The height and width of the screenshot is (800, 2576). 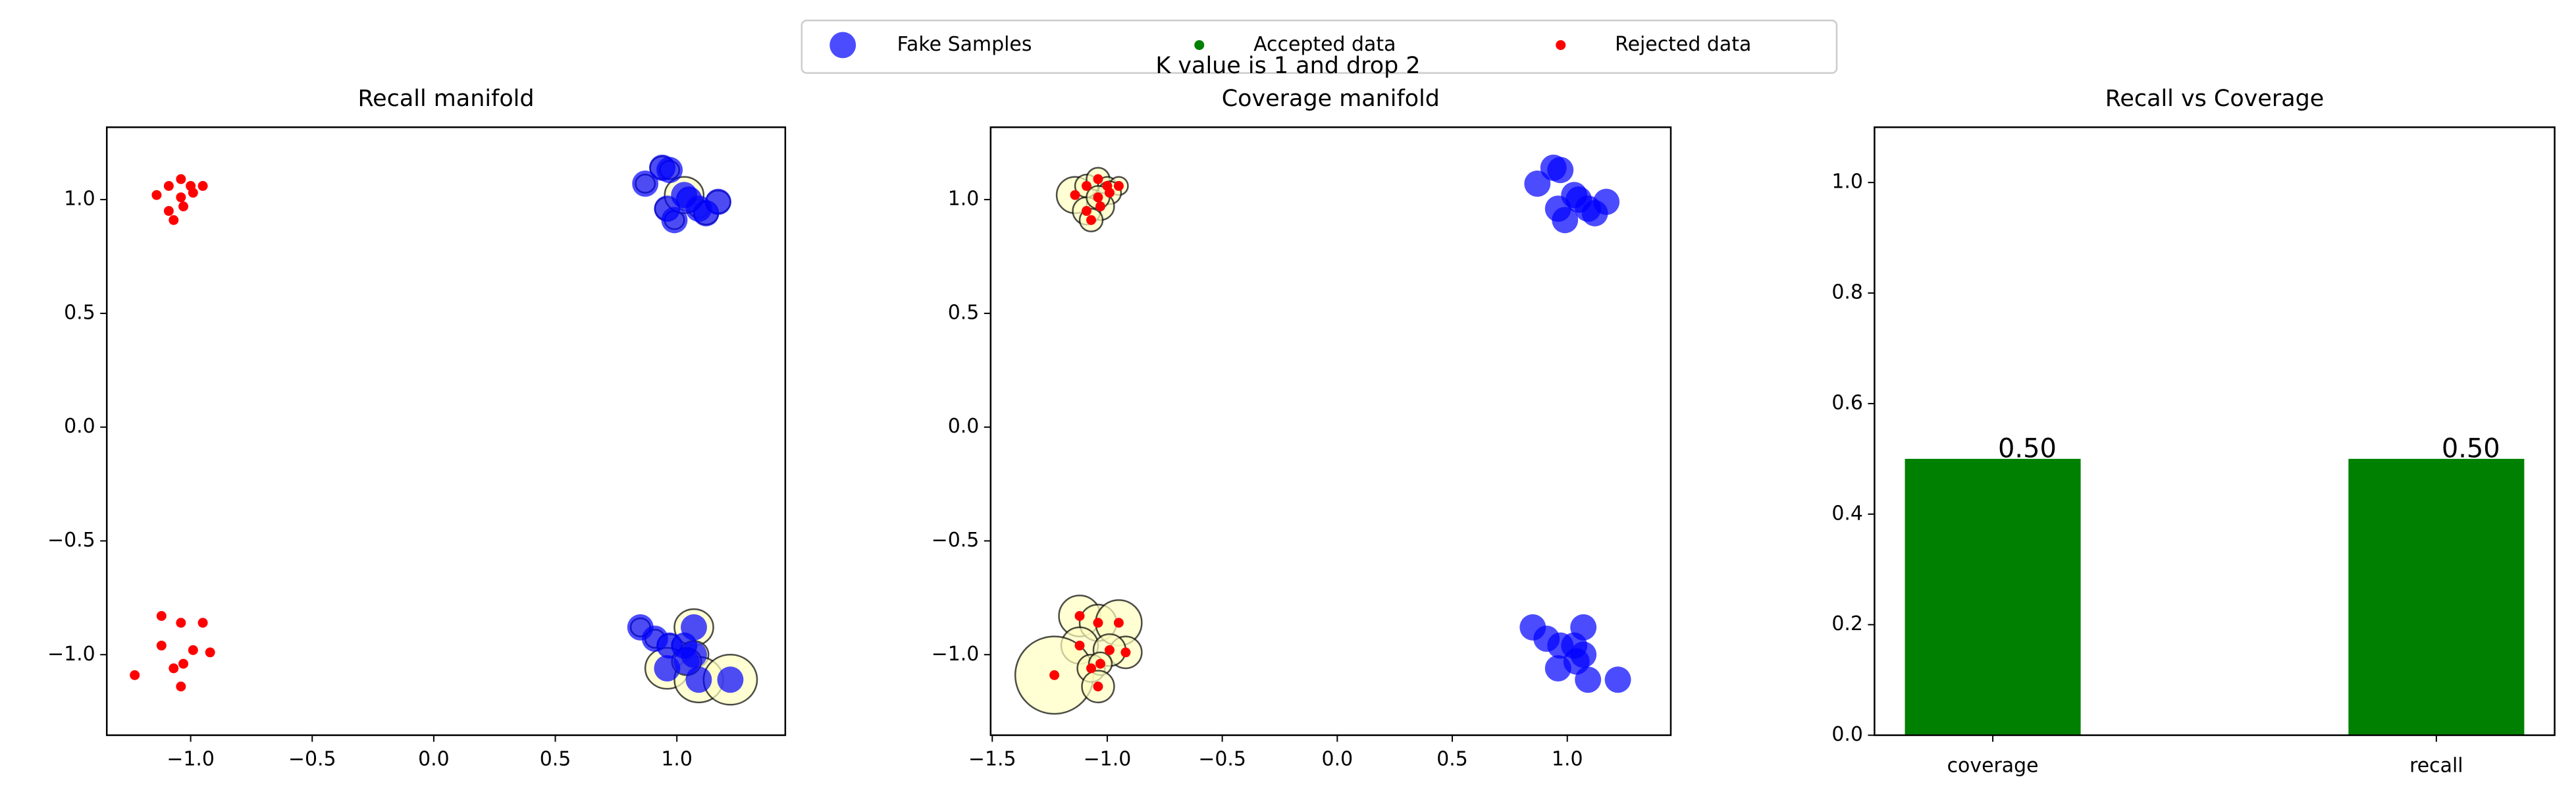 I want to click on axes-title: Coverage manifold, so click(x=1331, y=99).